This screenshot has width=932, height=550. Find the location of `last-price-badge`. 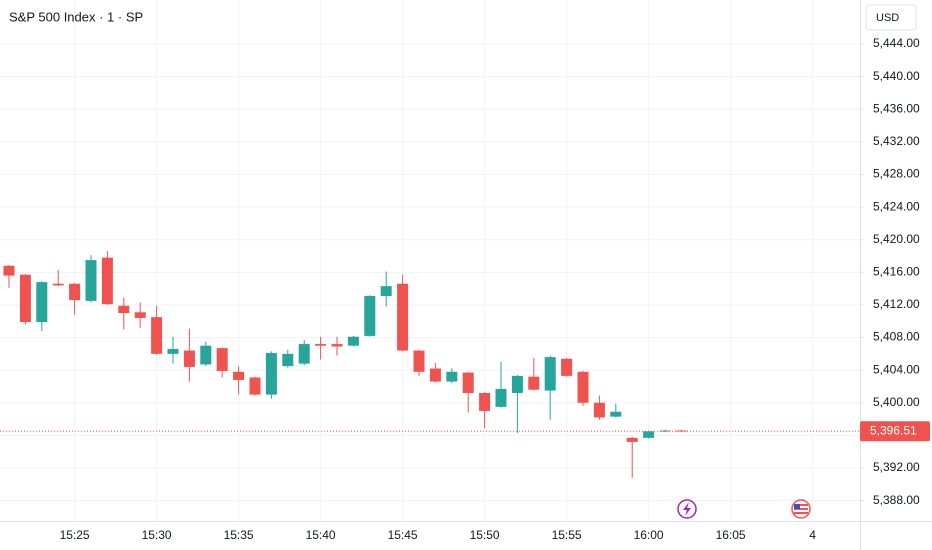

last-price-badge is located at coordinates (895, 431).